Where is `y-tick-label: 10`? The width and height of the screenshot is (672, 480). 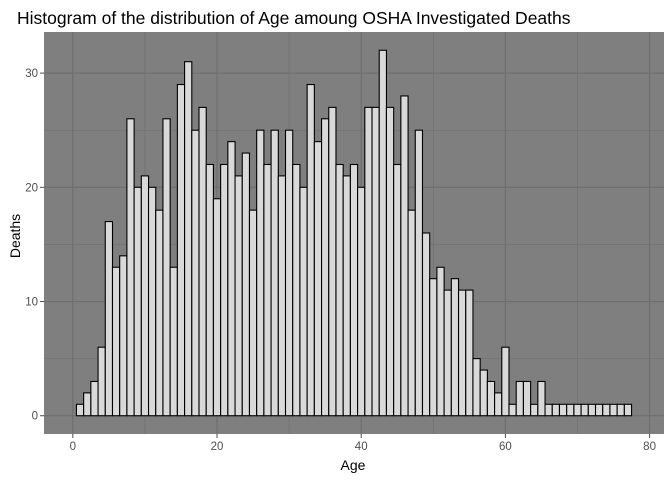
y-tick-label: 10 is located at coordinates (31, 303).